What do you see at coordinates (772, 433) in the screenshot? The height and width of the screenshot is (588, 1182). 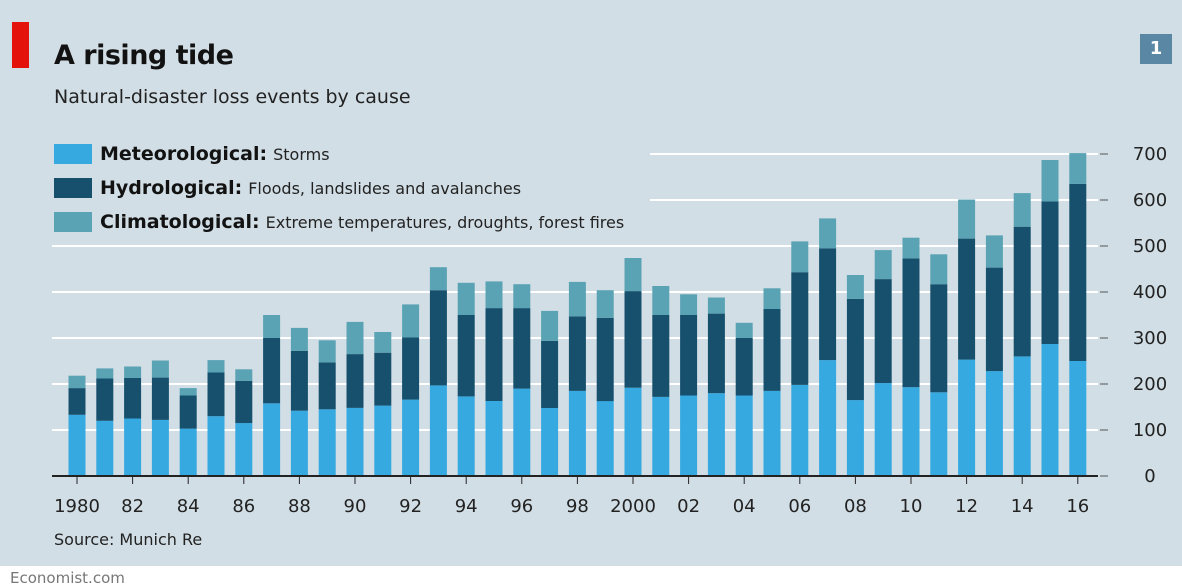 I see `bar-meteorological-2005` at bounding box center [772, 433].